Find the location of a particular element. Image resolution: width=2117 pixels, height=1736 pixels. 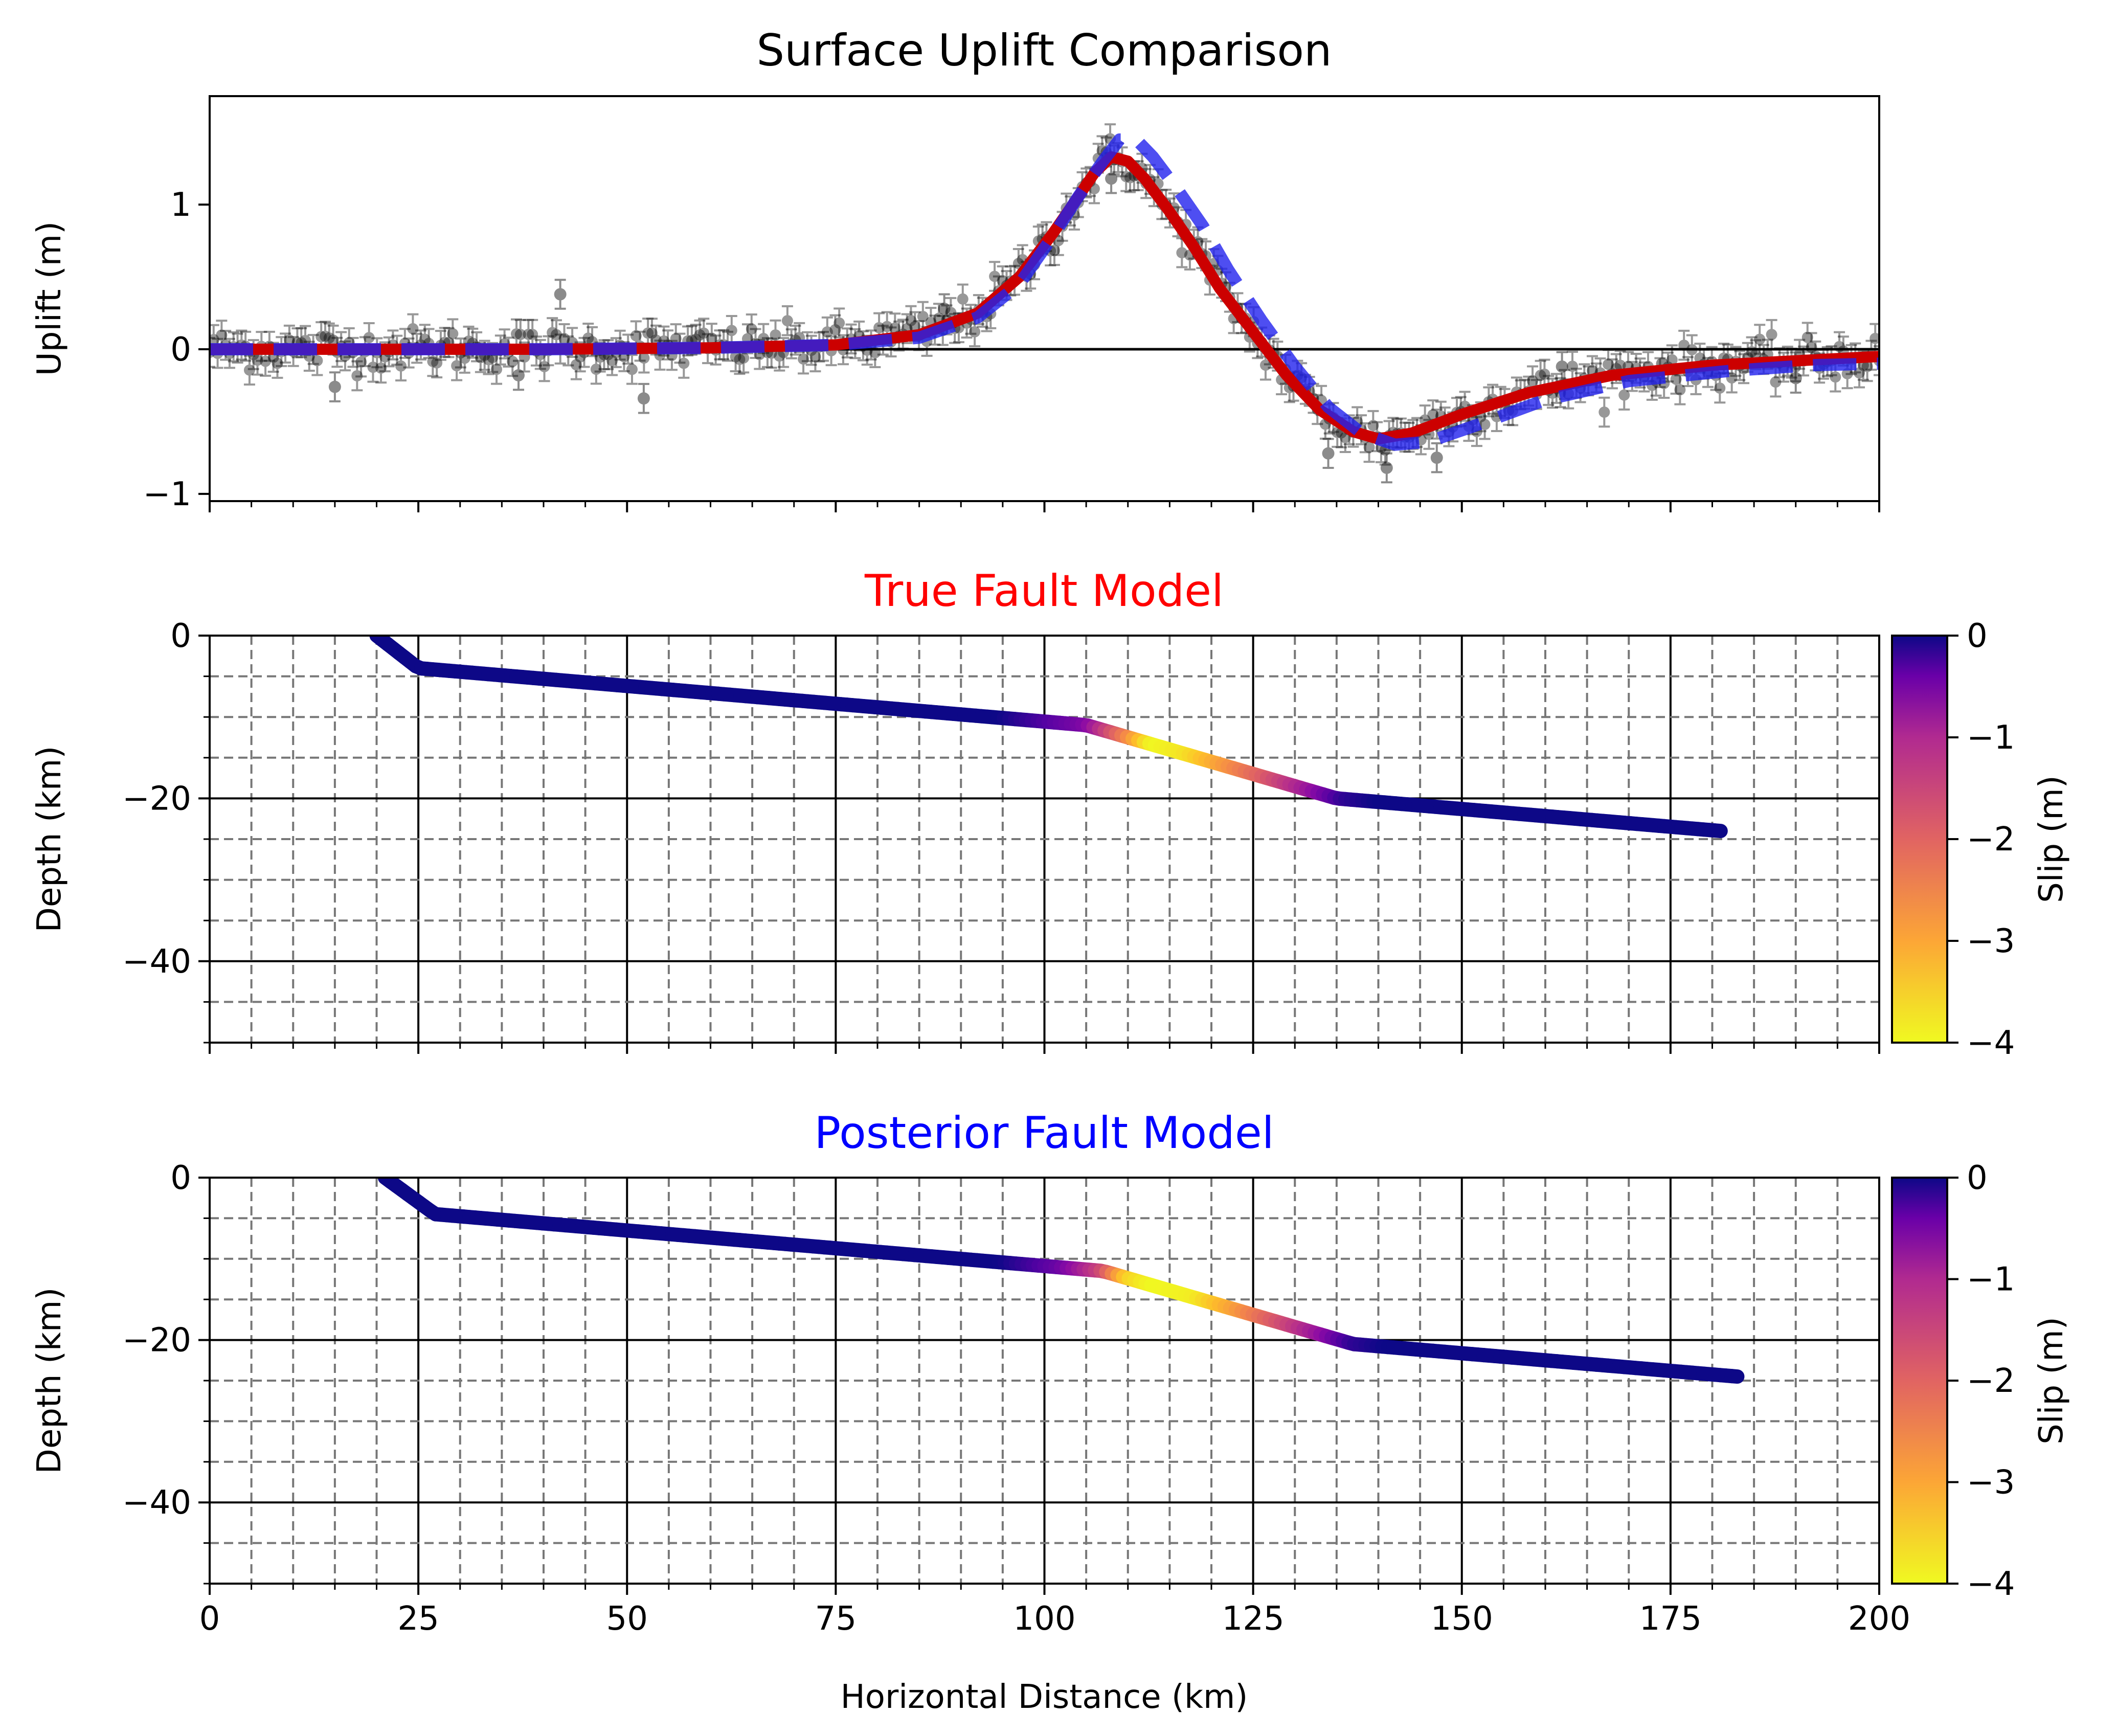

x-tick-label: 100 is located at coordinates (1044, 1619).